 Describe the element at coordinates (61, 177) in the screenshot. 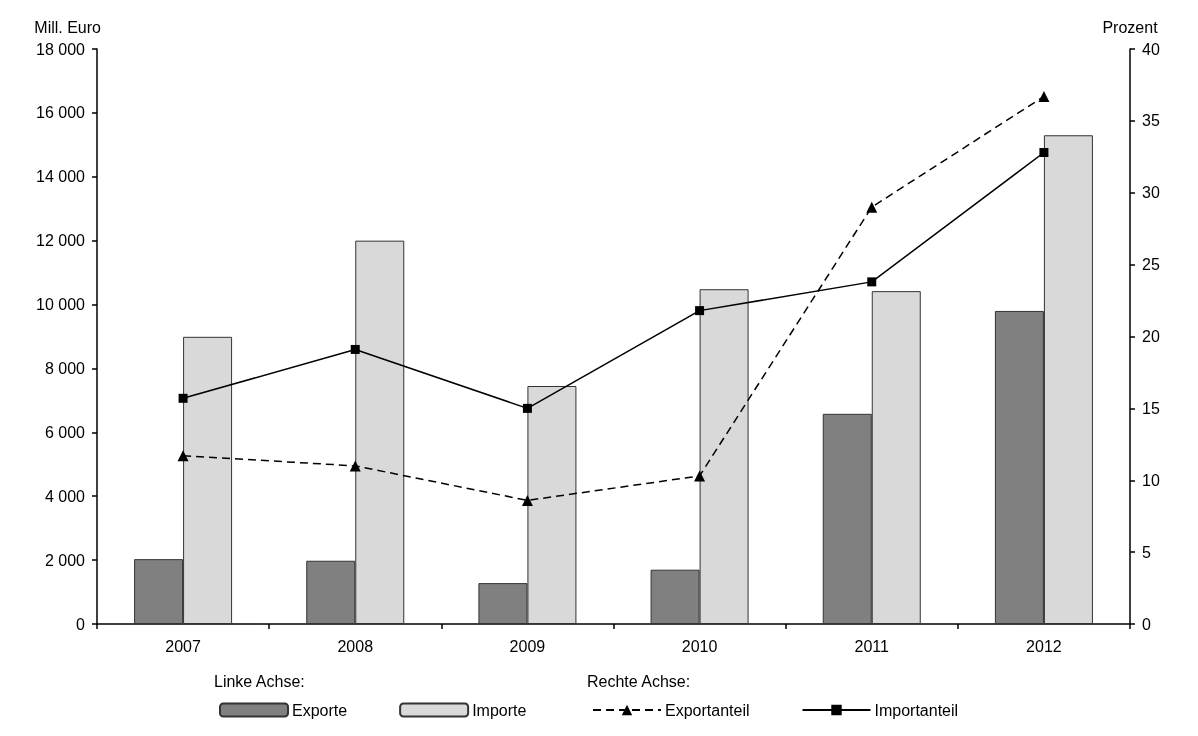

I see `y-tick-label: 14 000` at that location.